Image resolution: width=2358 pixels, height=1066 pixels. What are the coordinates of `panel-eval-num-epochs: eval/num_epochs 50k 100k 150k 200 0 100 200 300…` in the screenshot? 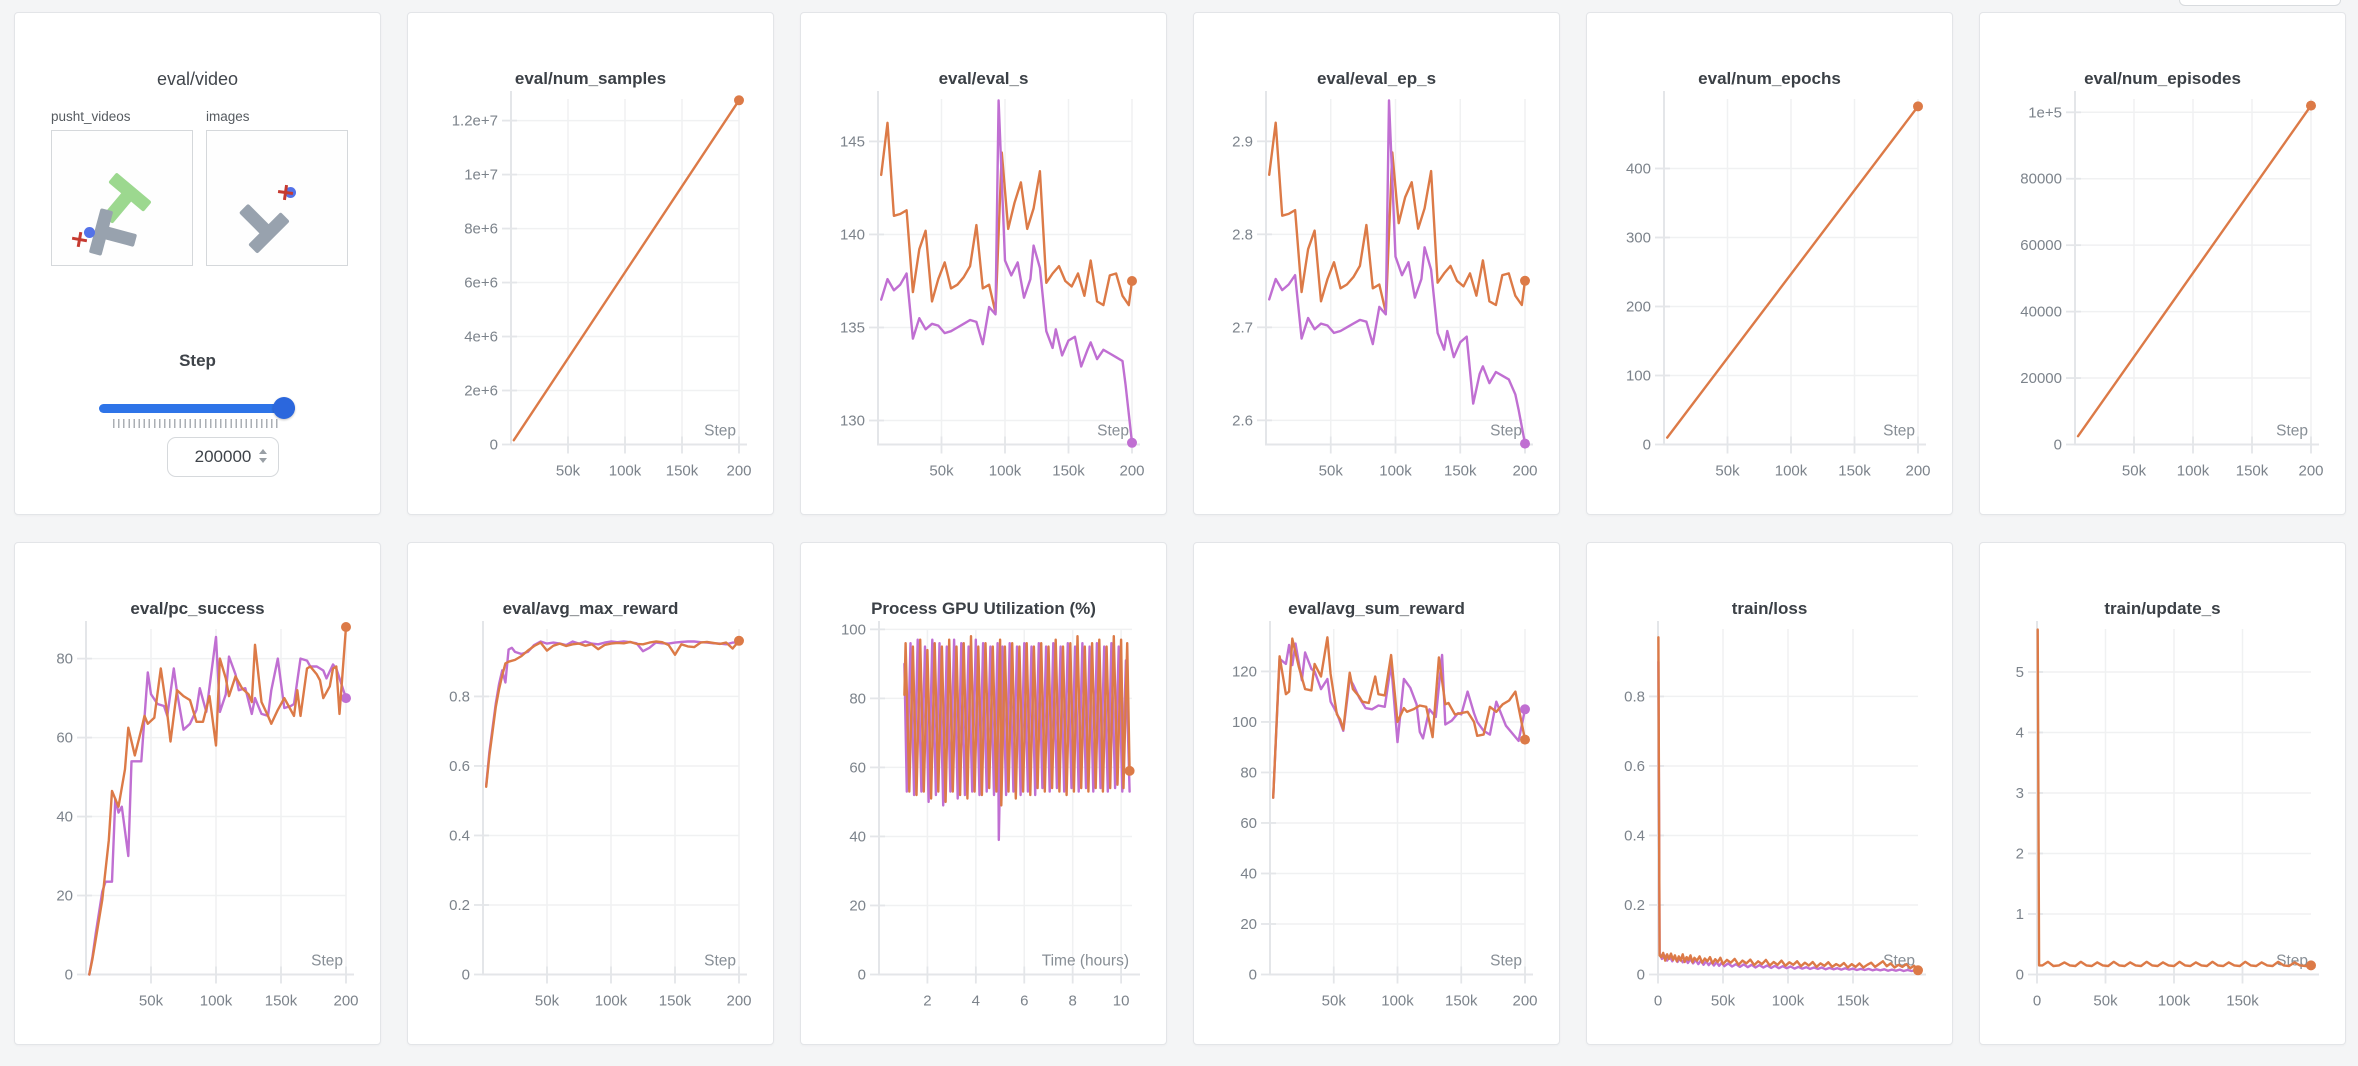 It's located at (1769, 263).